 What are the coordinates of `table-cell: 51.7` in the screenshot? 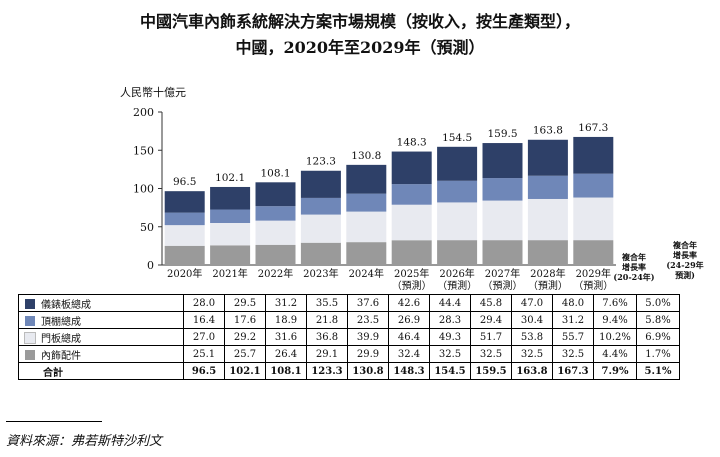 It's located at (491, 337).